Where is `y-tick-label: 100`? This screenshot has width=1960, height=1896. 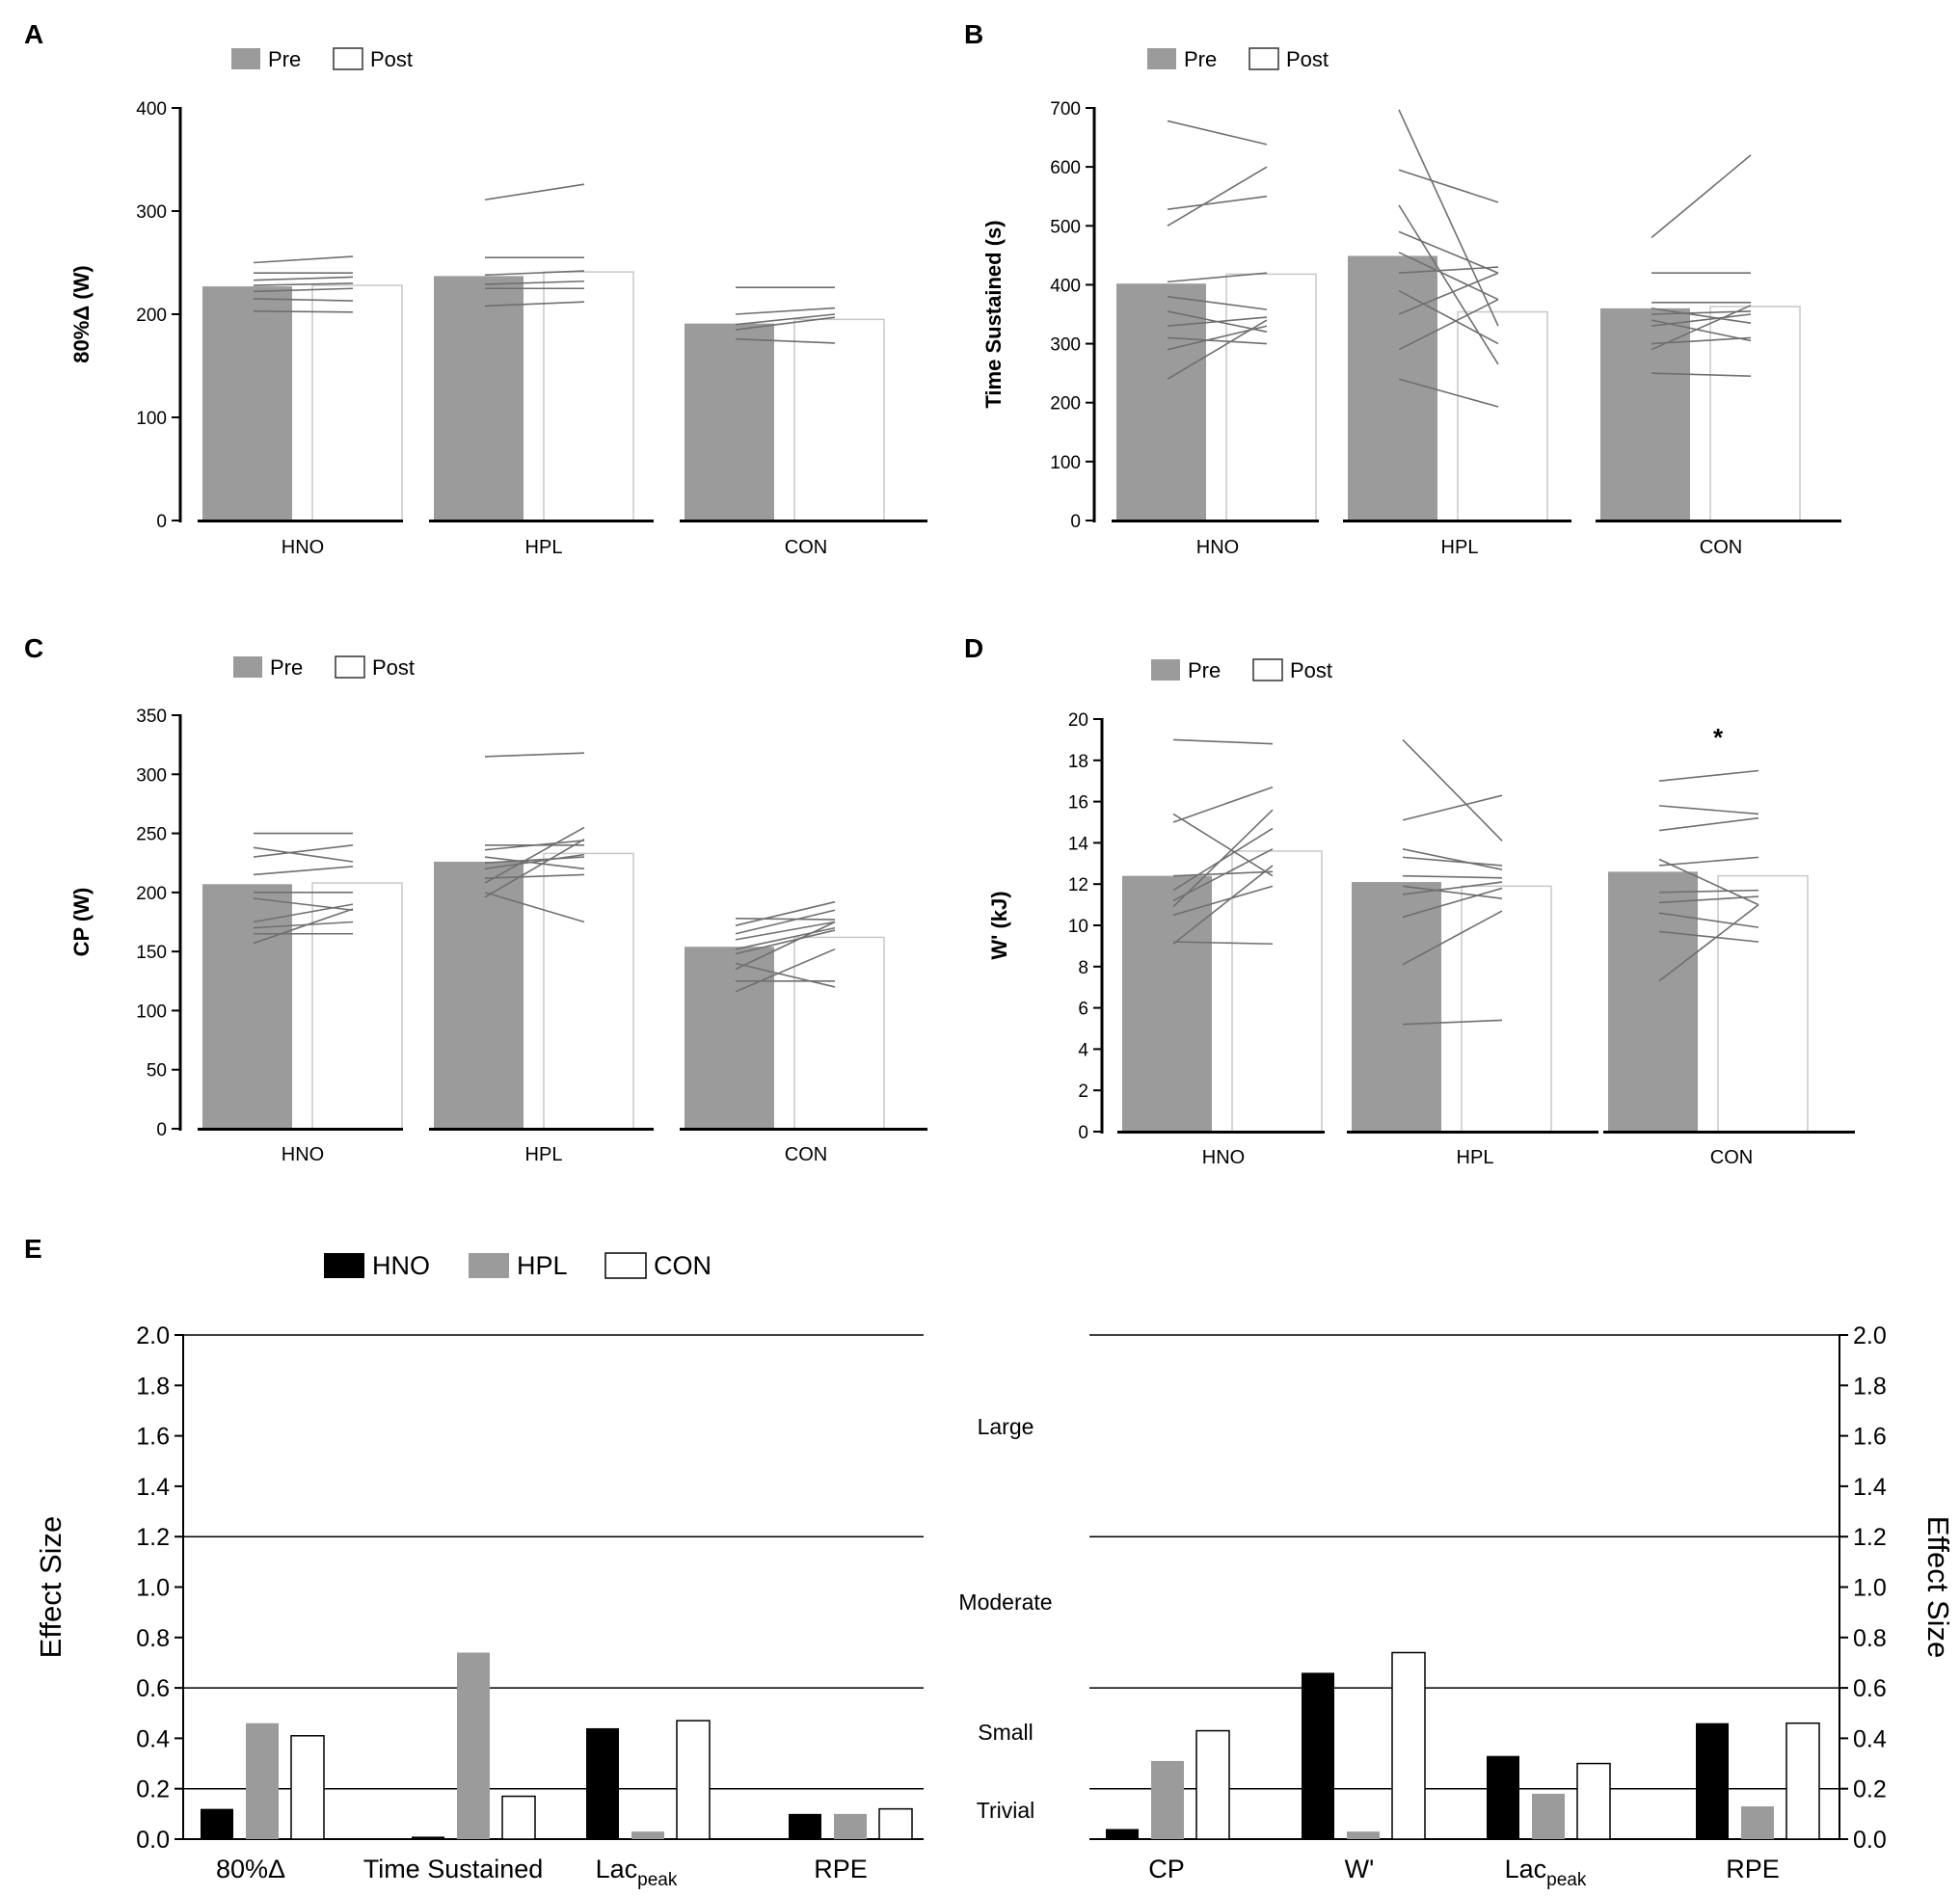 y-tick-label: 100 is located at coordinates (152, 419).